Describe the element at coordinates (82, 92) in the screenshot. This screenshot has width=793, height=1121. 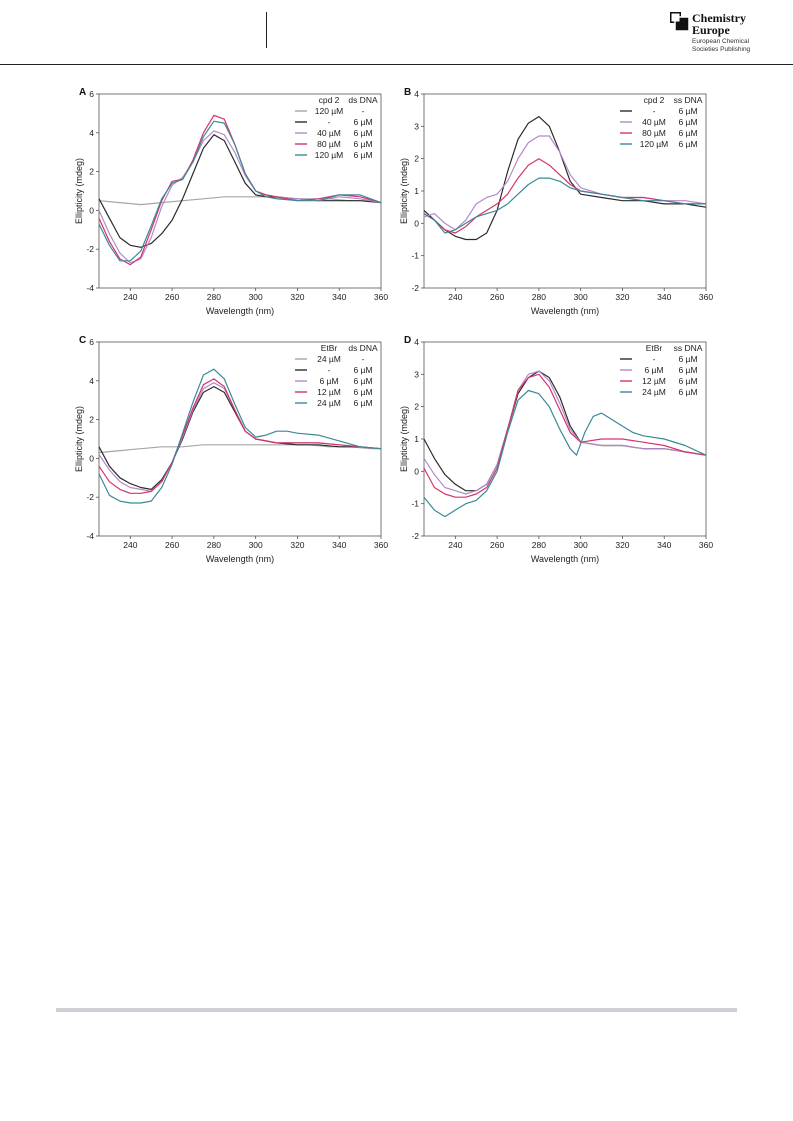
I see `panel-label: A` at that location.